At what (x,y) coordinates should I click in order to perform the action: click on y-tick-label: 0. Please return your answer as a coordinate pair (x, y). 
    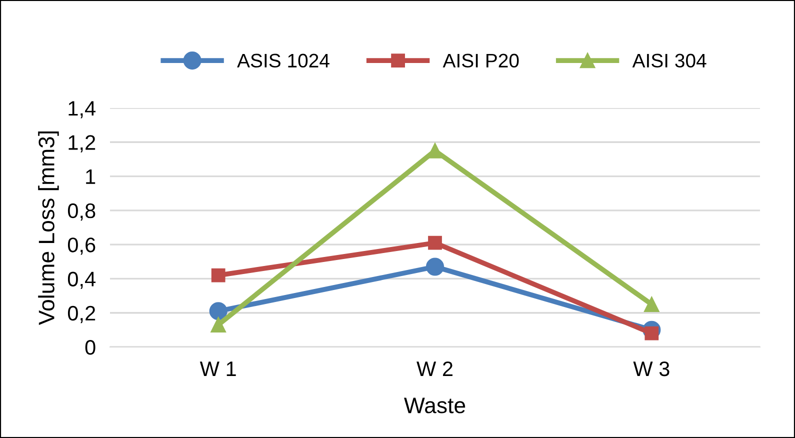
    Looking at the image, I should click on (90, 347).